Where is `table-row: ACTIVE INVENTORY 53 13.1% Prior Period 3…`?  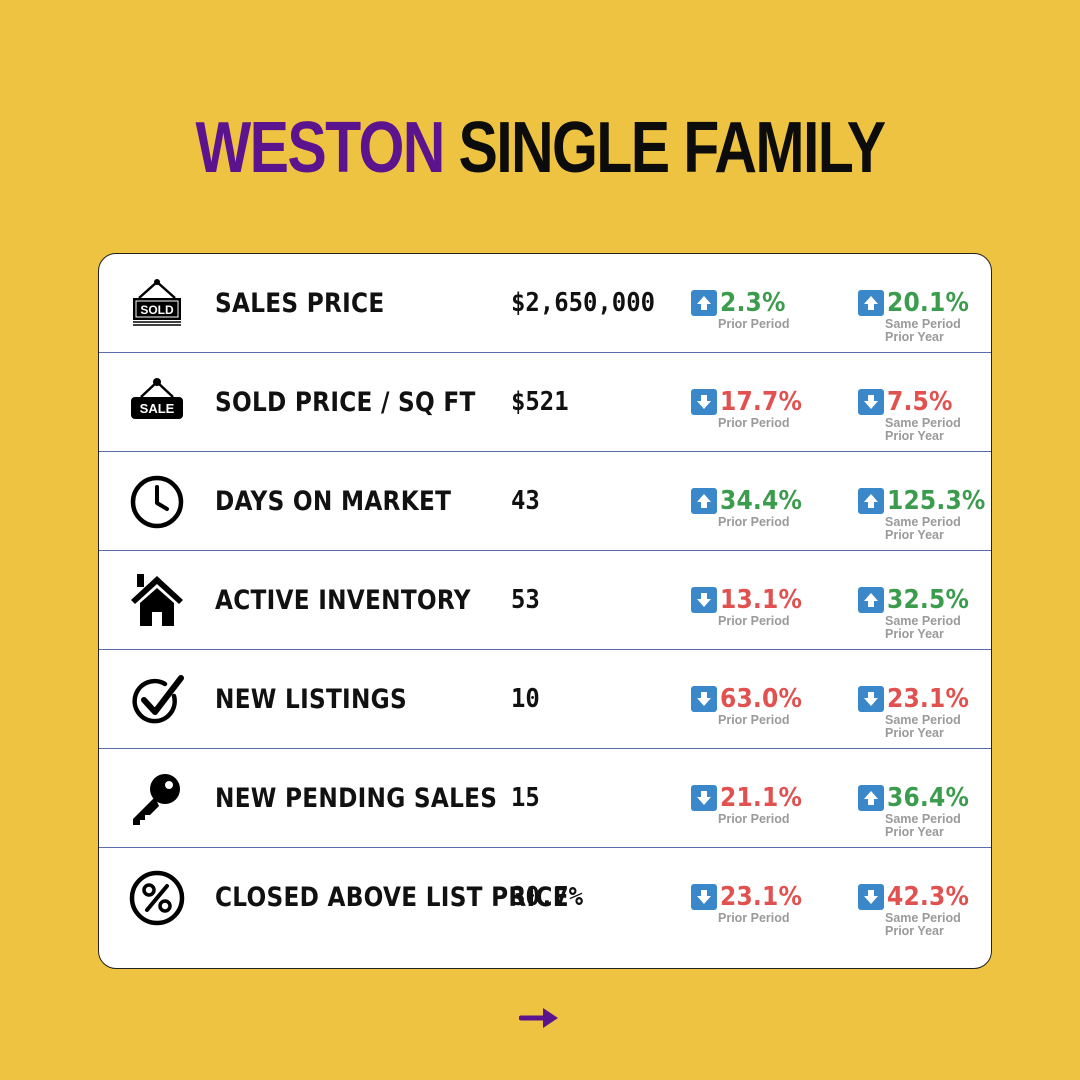 table-row: ACTIVE INVENTORY 53 13.1% Prior Period 3… is located at coordinates (545, 600).